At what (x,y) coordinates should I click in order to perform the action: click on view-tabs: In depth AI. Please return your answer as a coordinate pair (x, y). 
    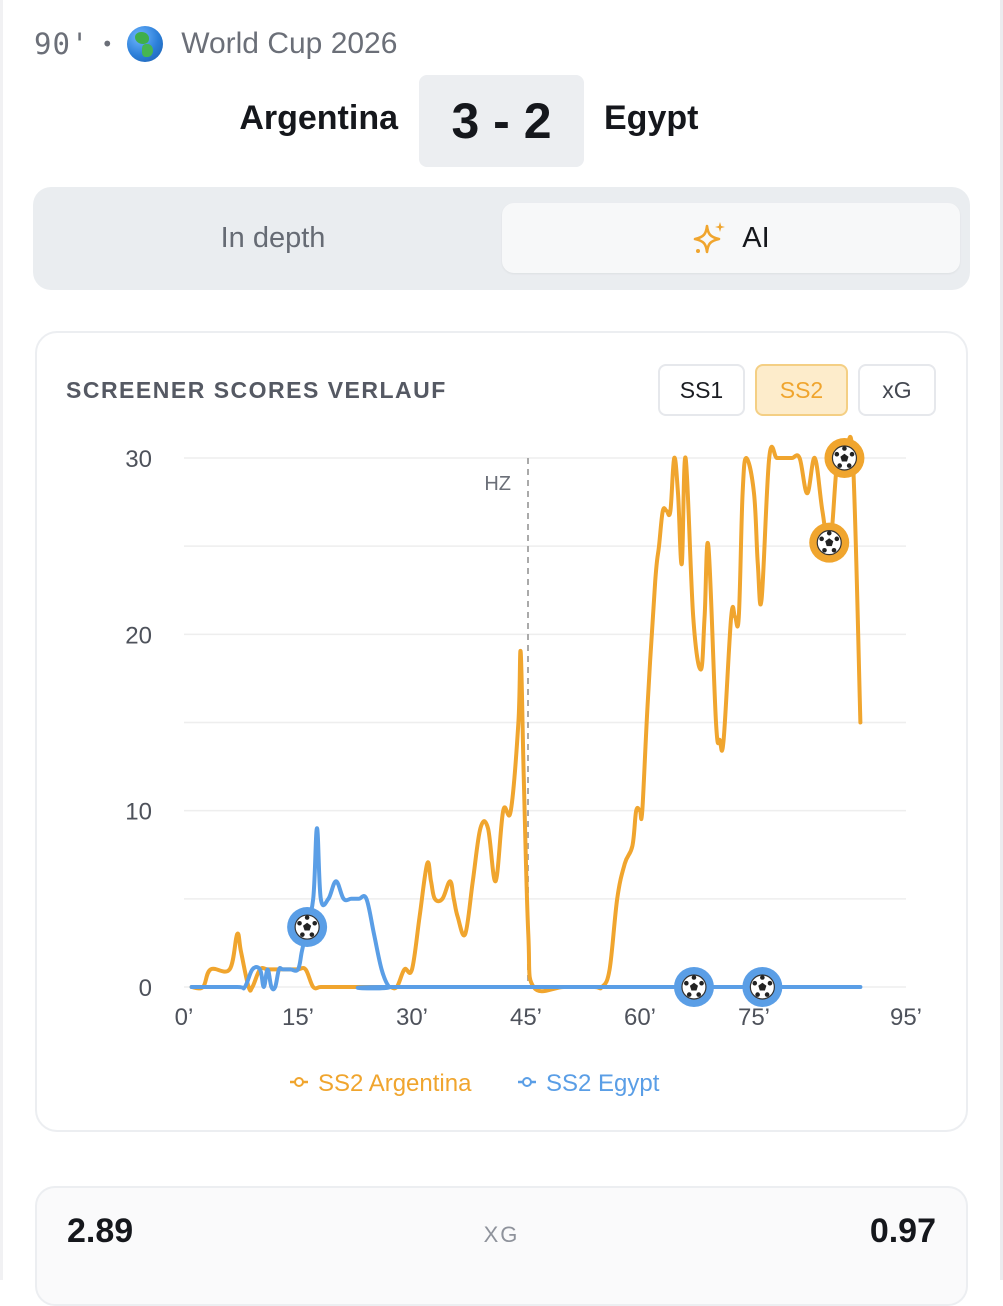
    Looking at the image, I should click on (501, 238).